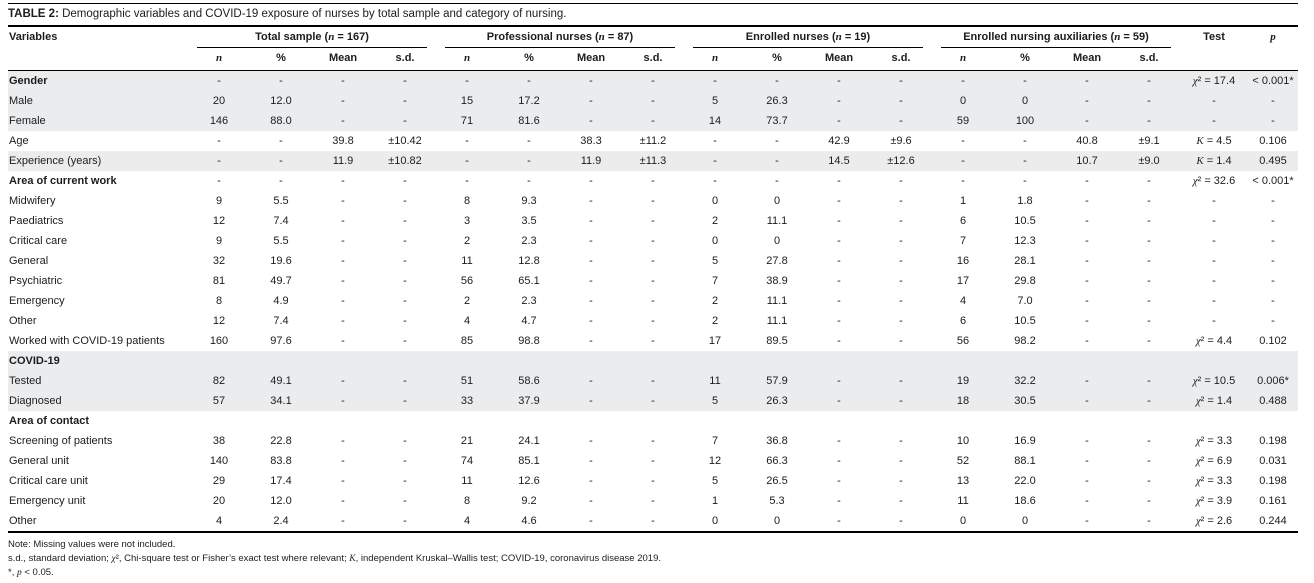  What do you see at coordinates (38, 240) in the screenshot?
I see `row-label: Critical care` at bounding box center [38, 240].